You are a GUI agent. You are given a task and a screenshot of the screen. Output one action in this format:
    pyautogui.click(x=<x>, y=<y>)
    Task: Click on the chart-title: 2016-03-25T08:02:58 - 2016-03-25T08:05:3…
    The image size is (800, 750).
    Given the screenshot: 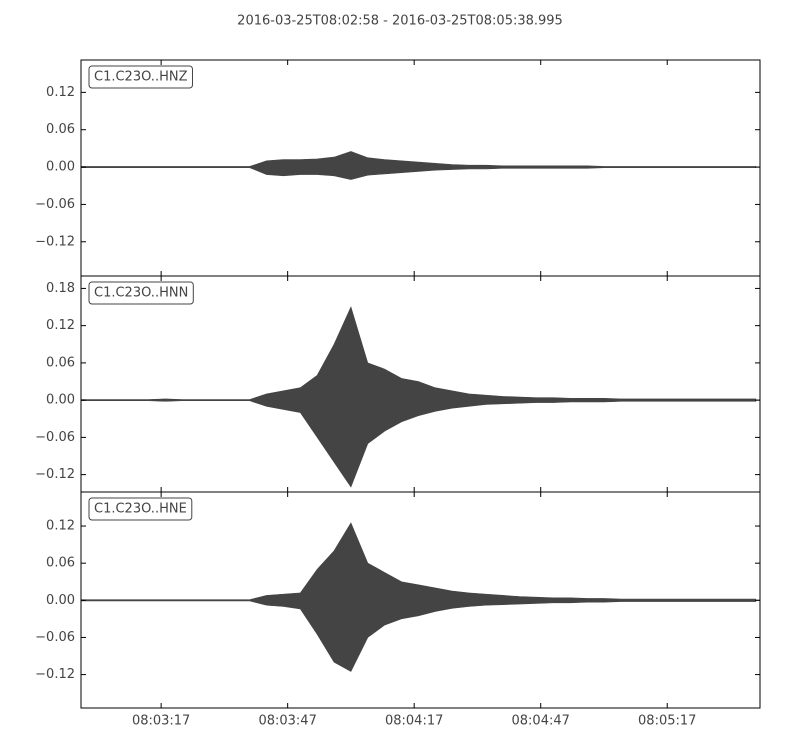 What is the action you would take?
    pyautogui.click(x=400, y=21)
    